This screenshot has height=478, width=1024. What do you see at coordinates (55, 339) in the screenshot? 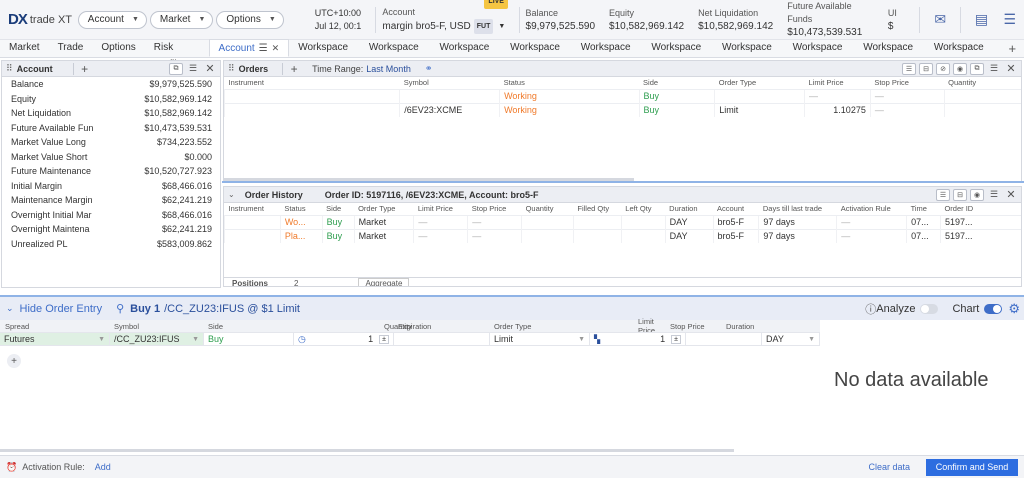
I see `spread-select: Futures ▼` at bounding box center [55, 339].